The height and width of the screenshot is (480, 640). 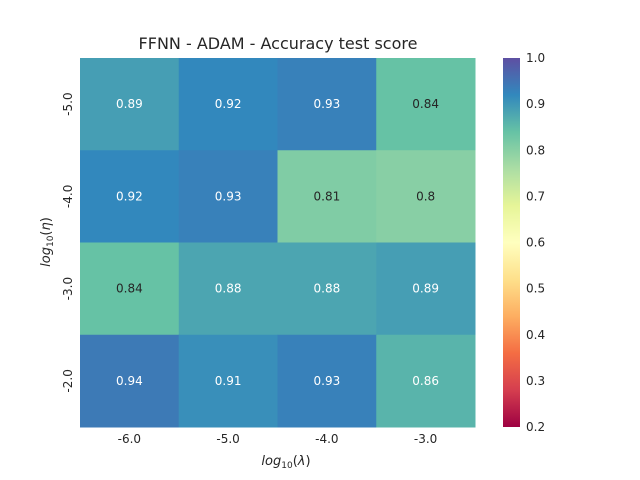 What do you see at coordinates (535, 150) in the screenshot?
I see `colorbar-tick-label: 0.8` at bounding box center [535, 150].